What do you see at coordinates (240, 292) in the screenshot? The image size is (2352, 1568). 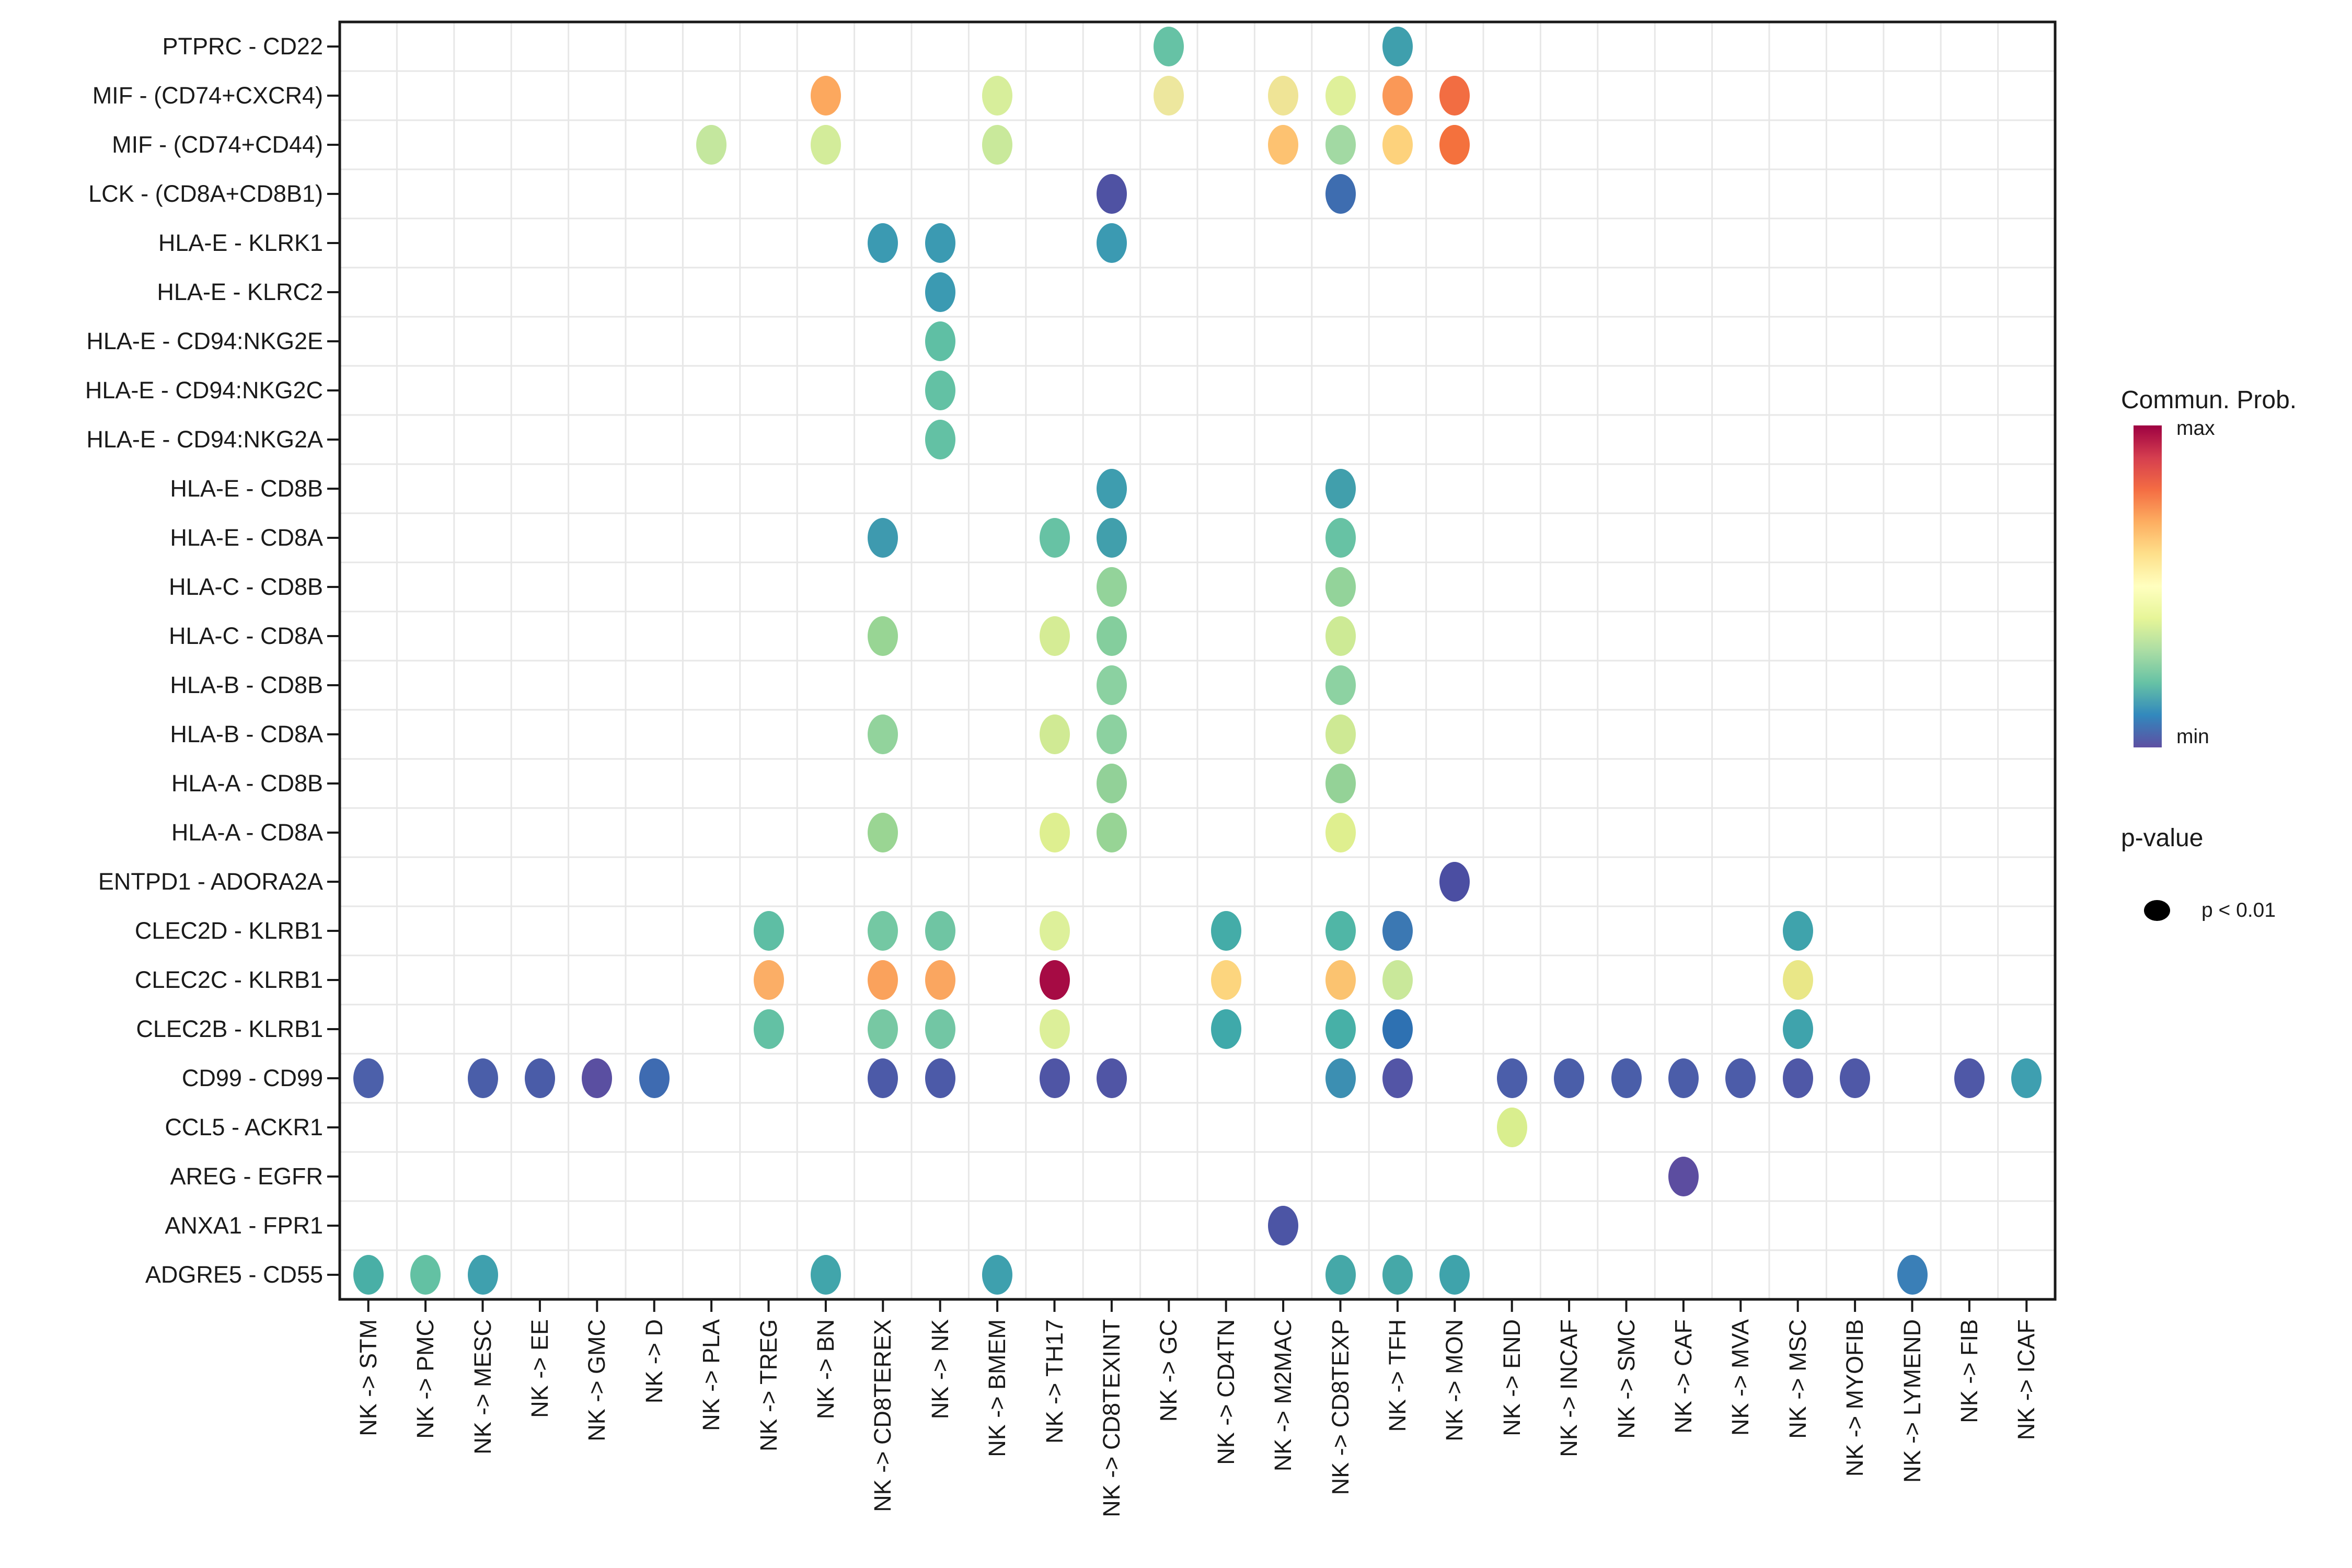 I see `y-axis-label: HLA-E - KLRC2` at bounding box center [240, 292].